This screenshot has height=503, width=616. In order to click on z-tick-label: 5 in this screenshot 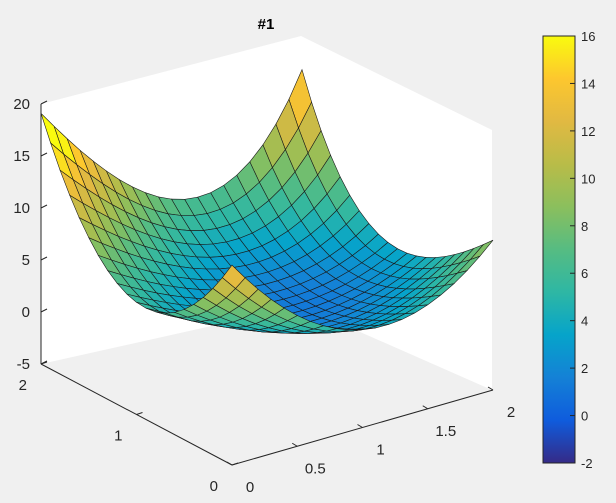, I will do `click(26, 260)`.